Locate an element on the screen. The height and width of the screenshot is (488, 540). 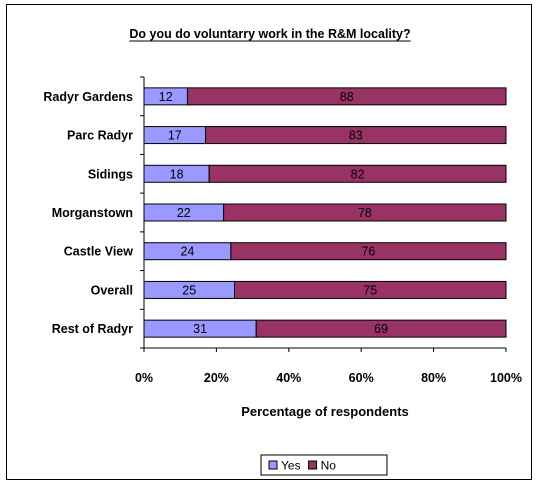
data-label: 25 is located at coordinates (189, 290).